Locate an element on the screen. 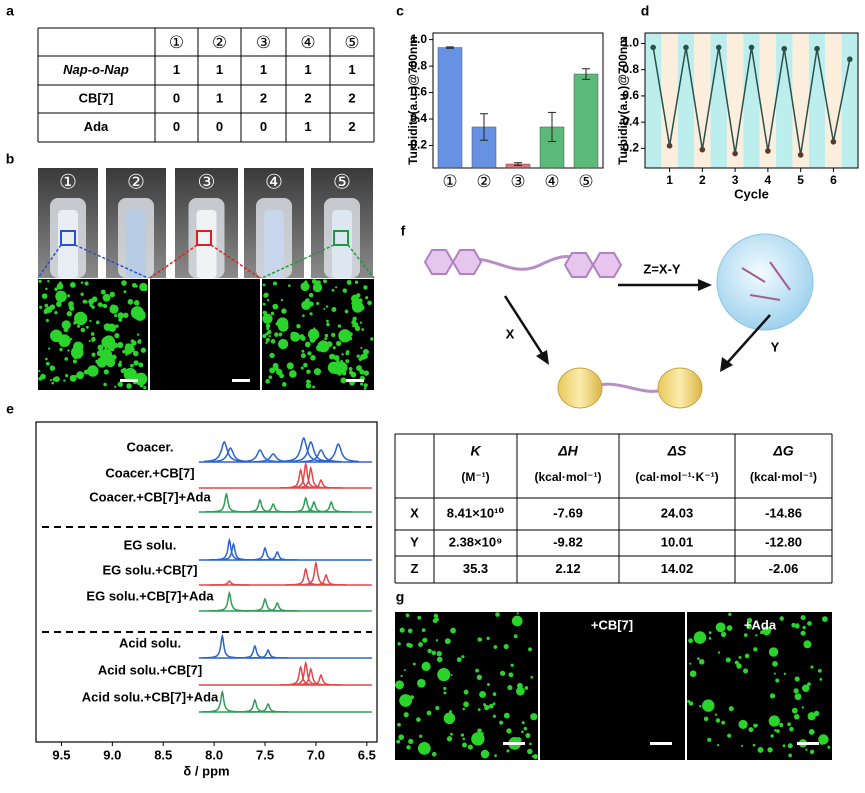 The image size is (865, 793). cell: -12.80 is located at coordinates (783, 541).